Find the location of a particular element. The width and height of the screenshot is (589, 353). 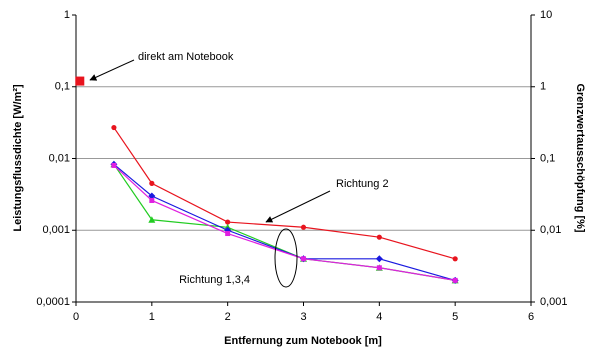

y2-tick-label: 10 is located at coordinates (546, 15).